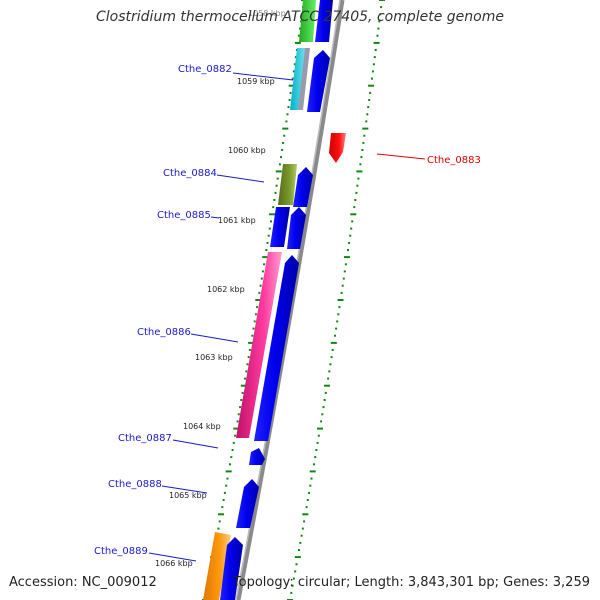  I want to click on gene-label-cthe-0885: Cthe_0885, so click(184, 215).